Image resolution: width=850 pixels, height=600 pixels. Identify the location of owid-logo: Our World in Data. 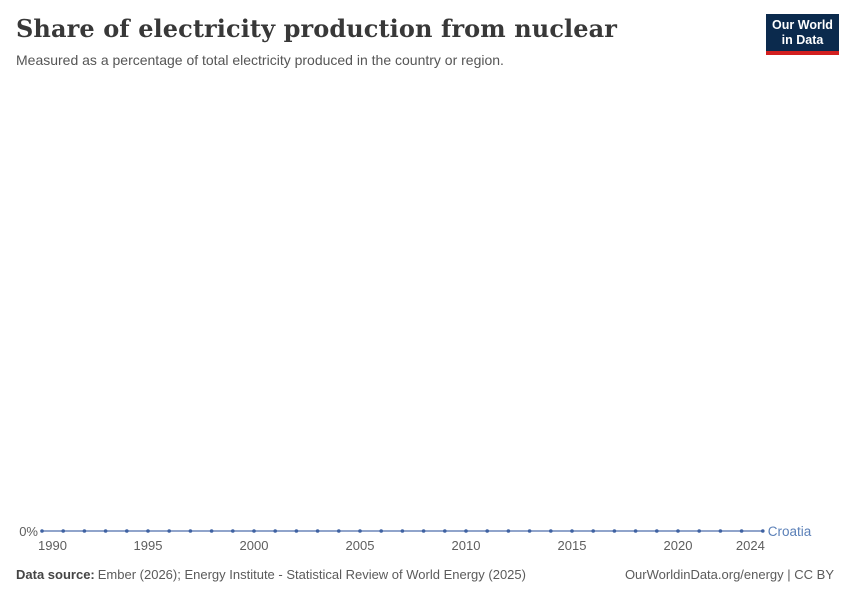
(802, 34).